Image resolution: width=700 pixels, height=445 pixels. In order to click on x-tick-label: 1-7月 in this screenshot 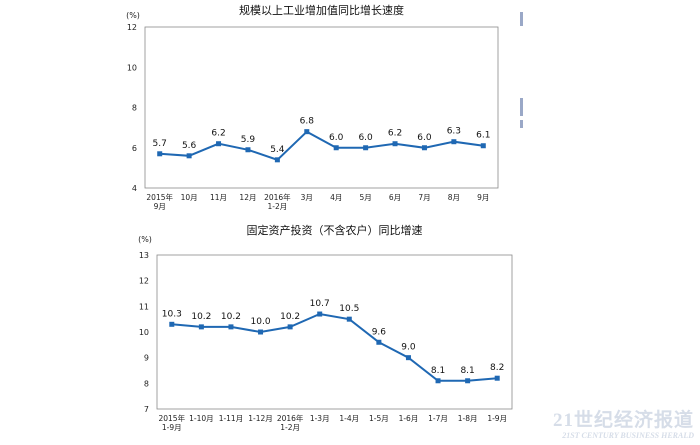, I will do `click(438, 418)`.